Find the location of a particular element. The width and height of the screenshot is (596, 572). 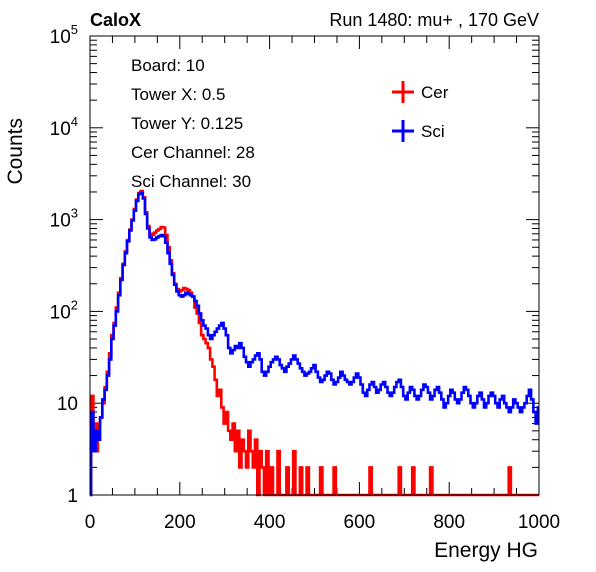

legend-marker-sci is located at coordinates (403, 131).